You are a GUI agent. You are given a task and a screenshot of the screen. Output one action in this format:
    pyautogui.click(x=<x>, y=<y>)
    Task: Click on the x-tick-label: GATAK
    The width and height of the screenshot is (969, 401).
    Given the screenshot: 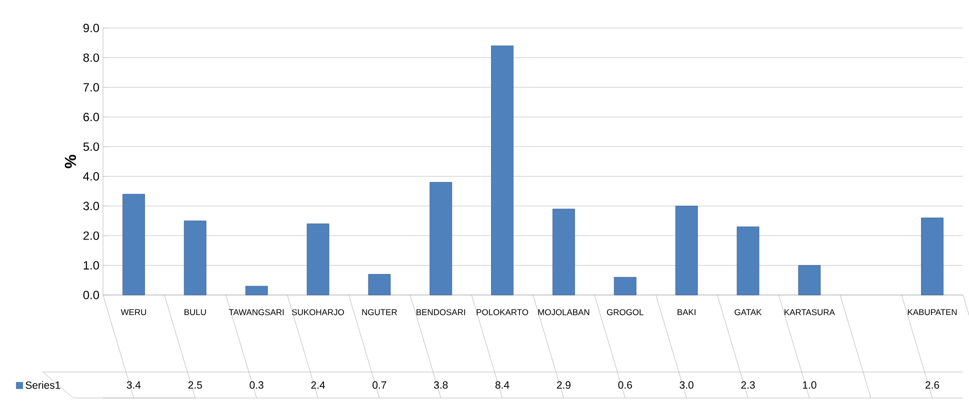 What is the action you would take?
    pyautogui.click(x=748, y=312)
    